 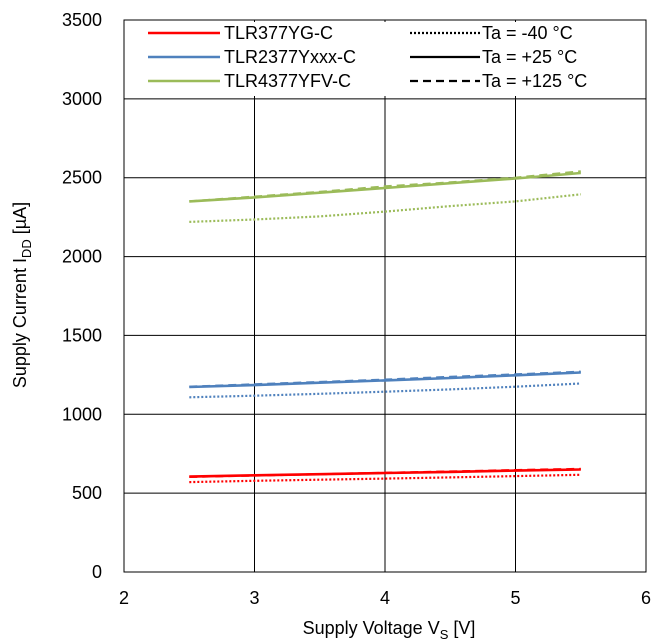 What do you see at coordinates (20, 220) in the screenshot?
I see `y-axis-title-unit: [µA]` at bounding box center [20, 220].